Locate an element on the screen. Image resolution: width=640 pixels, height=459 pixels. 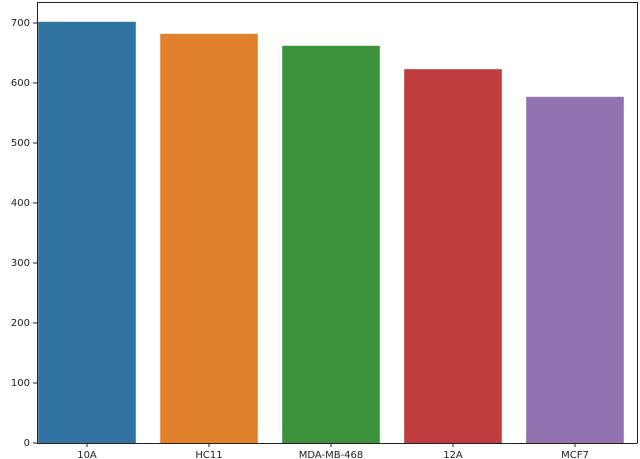
y-tick-label: 200 is located at coordinates (20, 323).